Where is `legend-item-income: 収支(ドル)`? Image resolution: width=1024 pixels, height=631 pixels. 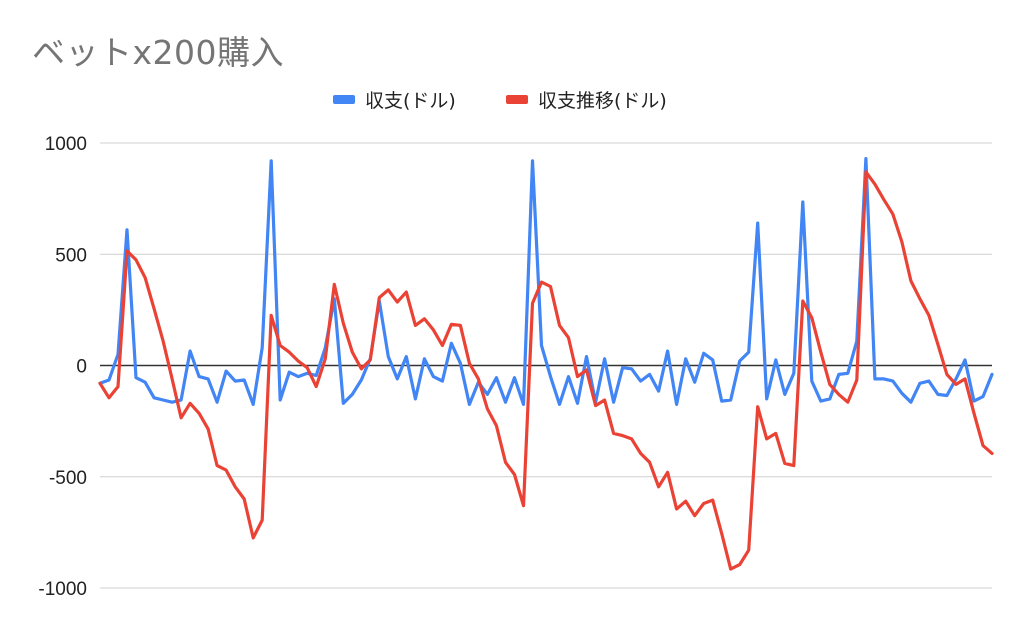
legend-item-income: 収支(ドル) is located at coordinates (394, 99).